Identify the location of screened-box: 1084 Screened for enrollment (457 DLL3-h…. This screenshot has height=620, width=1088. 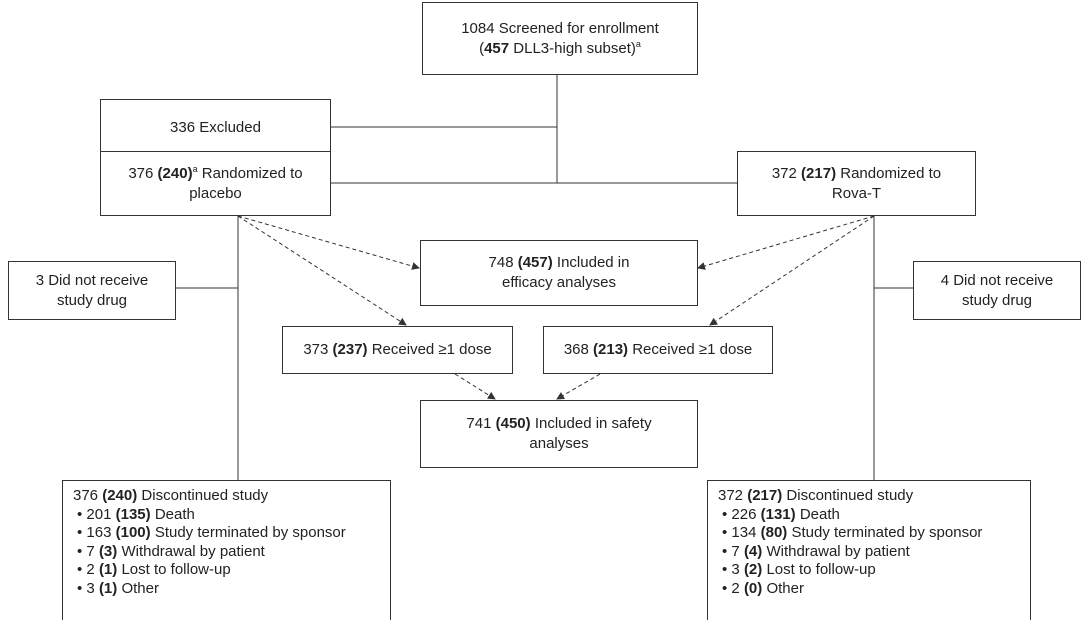
(560, 38).